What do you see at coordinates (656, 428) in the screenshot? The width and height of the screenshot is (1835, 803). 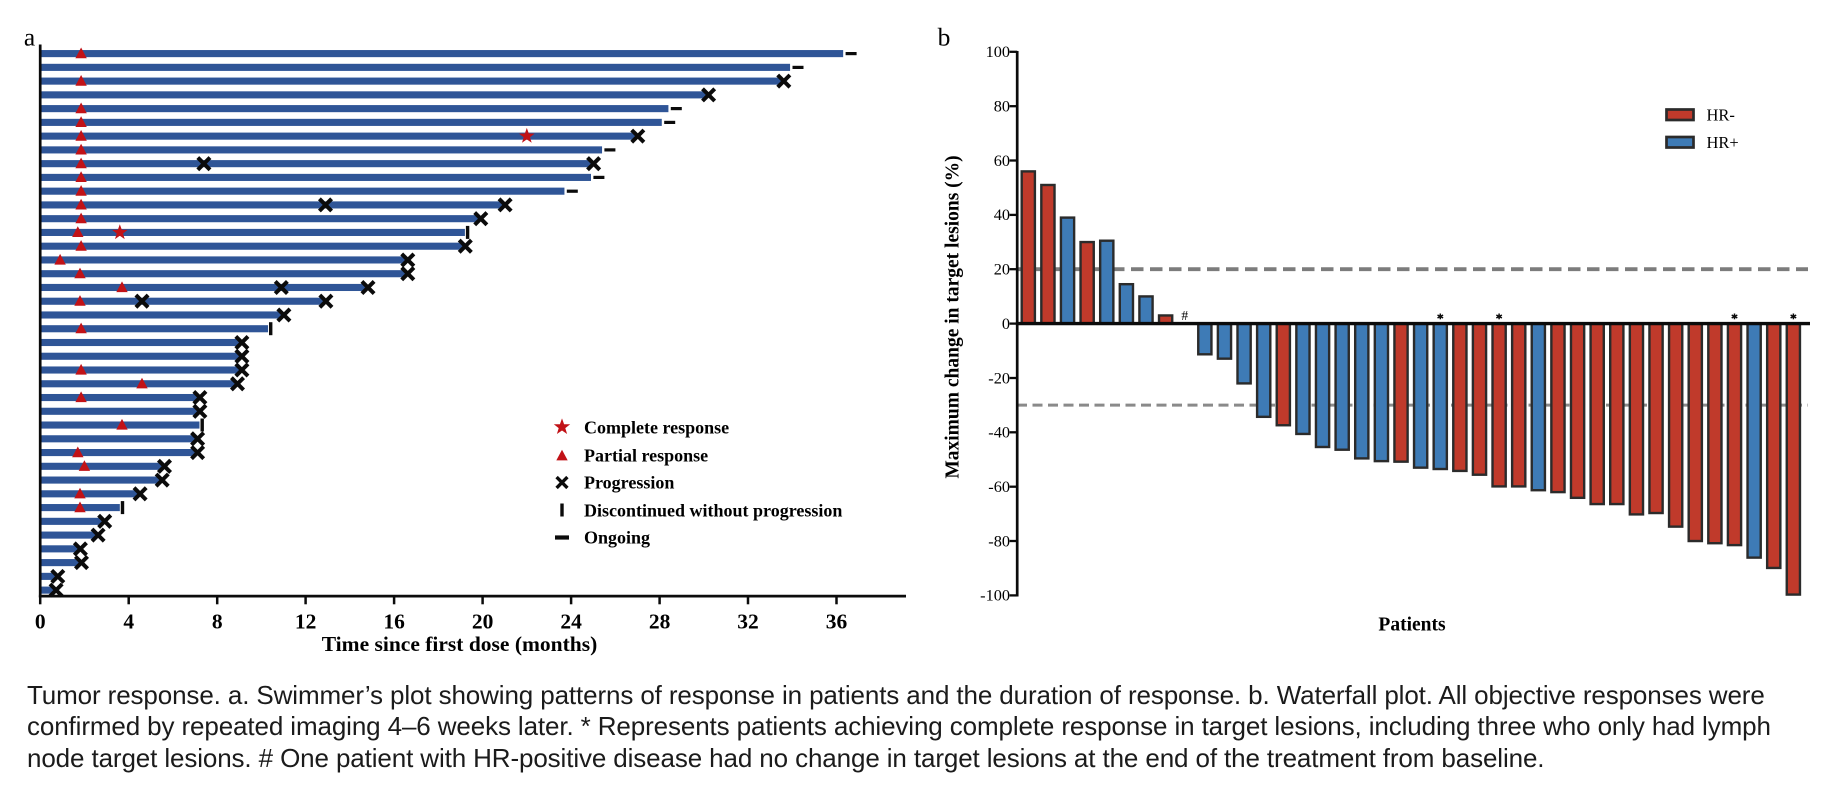 I see `svg-text: Complete response` at bounding box center [656, 428].